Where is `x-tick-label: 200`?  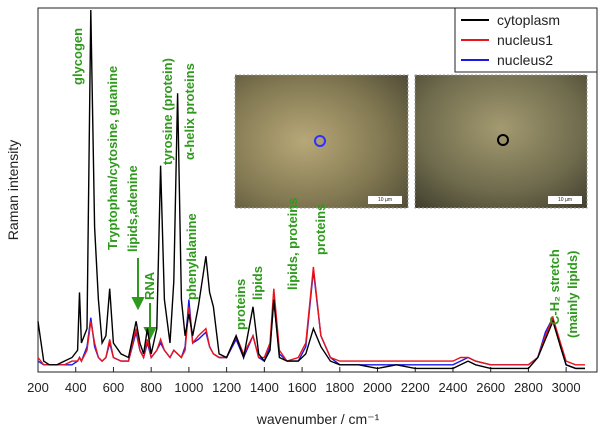
x-tick-label: 200 is located at coordinates (38, 387).